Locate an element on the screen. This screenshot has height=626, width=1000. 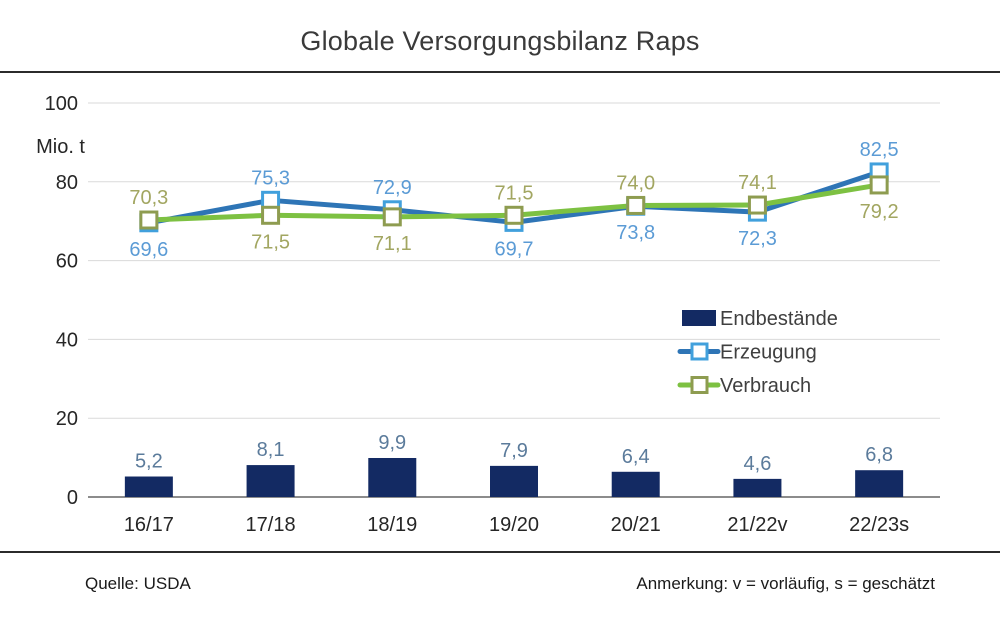
data-label: 70,3 is located at coordinates (148, 198).